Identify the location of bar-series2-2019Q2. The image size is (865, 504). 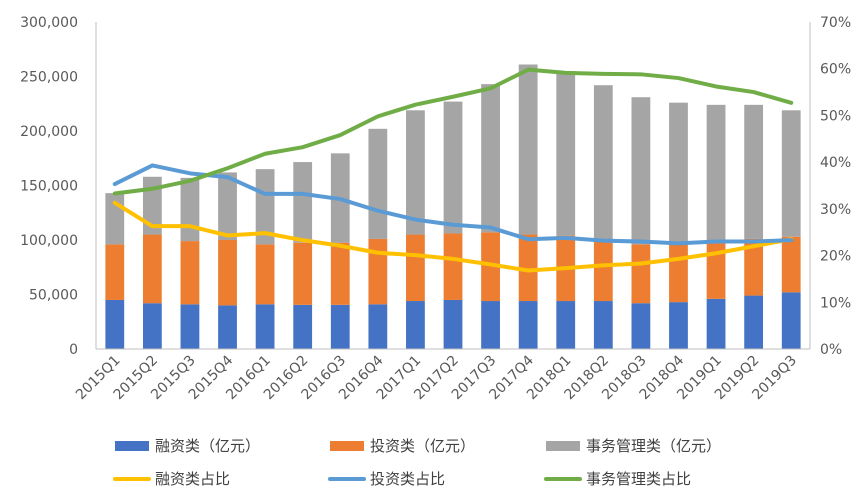
(754, 171).